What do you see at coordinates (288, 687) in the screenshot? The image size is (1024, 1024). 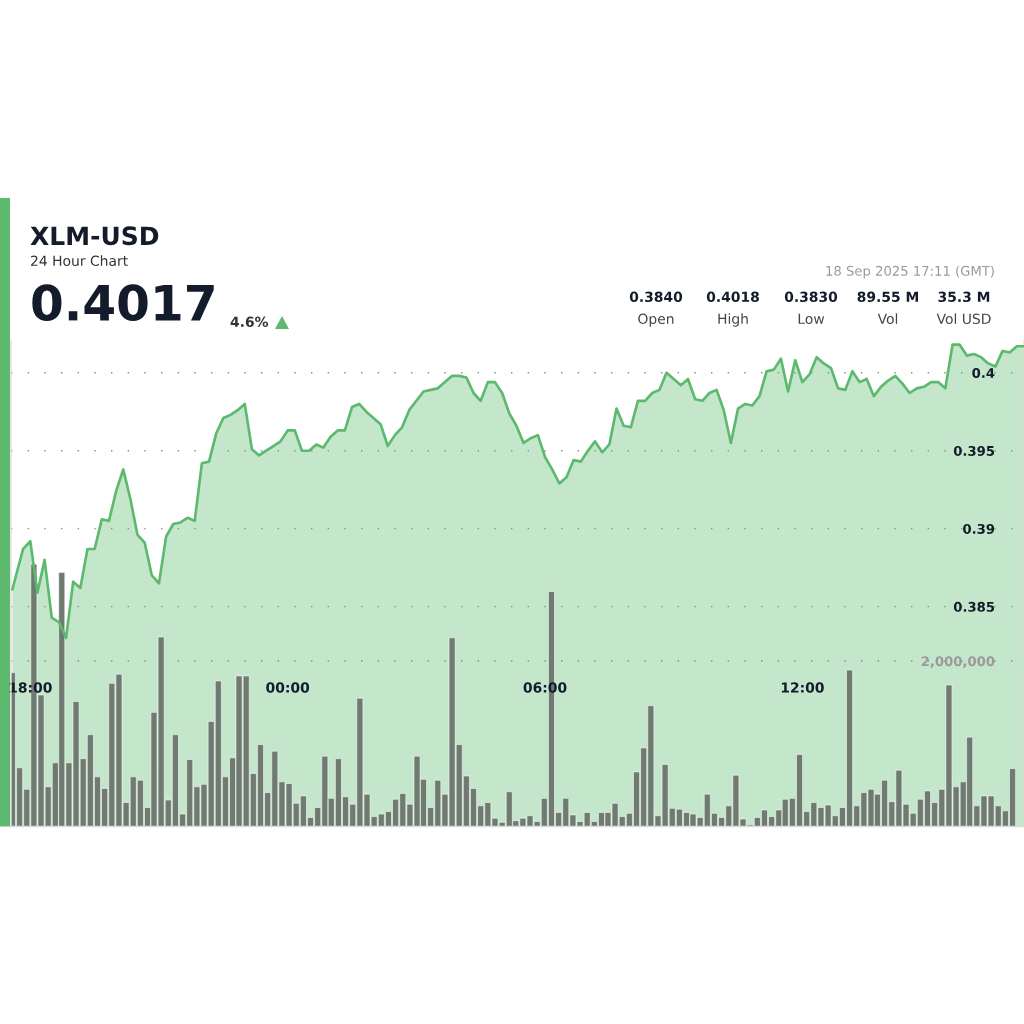 I see `x-tick-label: 00:00` at bounding box center [288, 687].